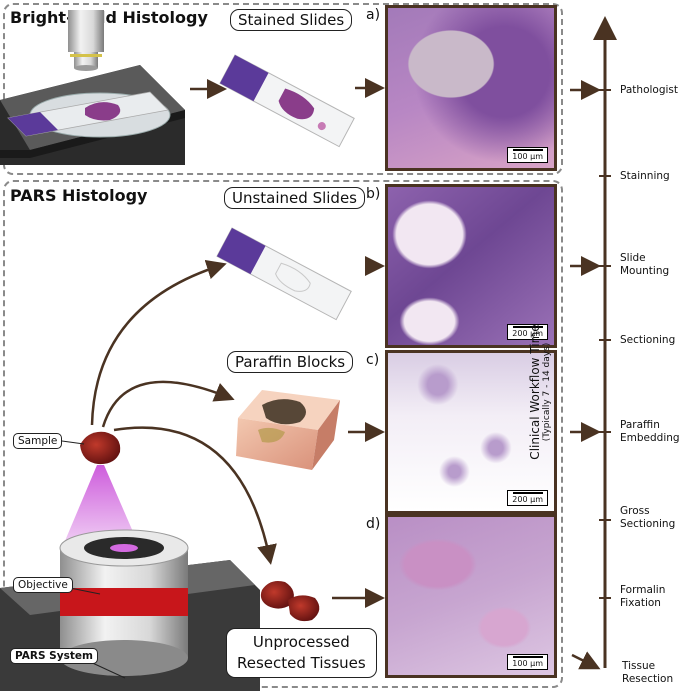 The width and height of the screenshot is (685, 691). I want to click on tick-slide-mounting, so click(605, 266).